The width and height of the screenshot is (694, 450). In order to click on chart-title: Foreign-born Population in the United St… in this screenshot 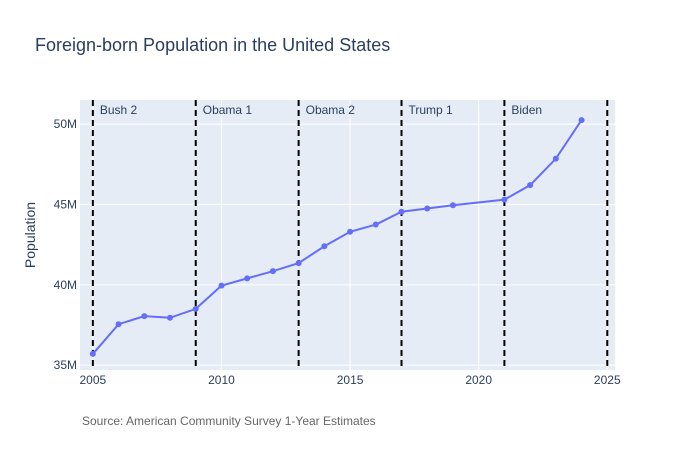, I will do `click(212, 45)`.